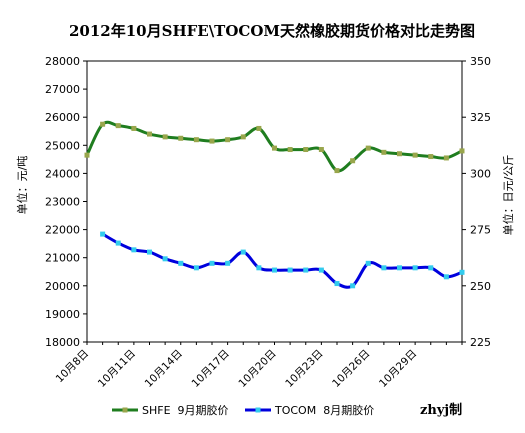  I want to click on x-tick-label: 10月14日, so click(164, 369).